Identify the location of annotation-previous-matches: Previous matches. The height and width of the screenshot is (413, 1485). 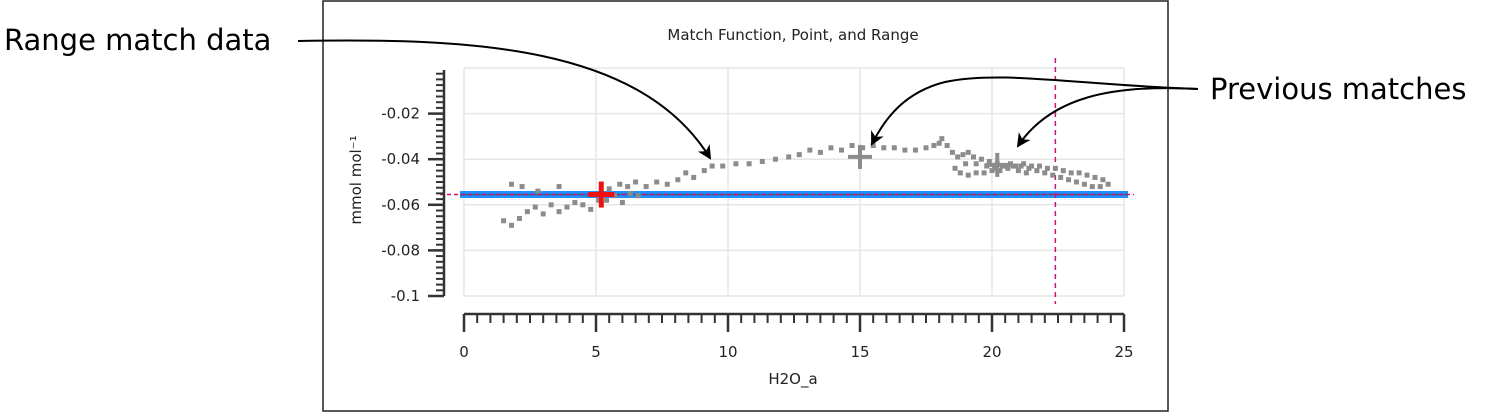
(1338, 89).